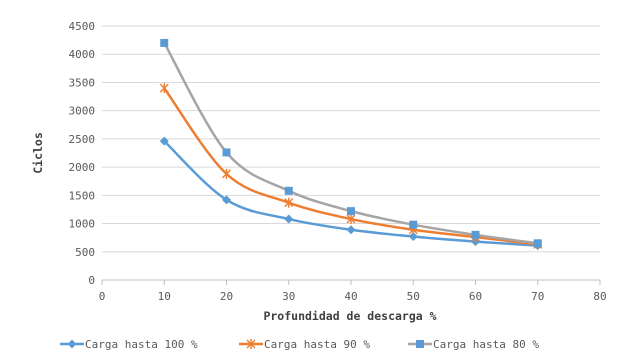 The image size is (617, 361). I want to click on y-tick-labels: 0 500 1000 1500 2000 2500 3000 3500 4000 4500, so click(82, 153).